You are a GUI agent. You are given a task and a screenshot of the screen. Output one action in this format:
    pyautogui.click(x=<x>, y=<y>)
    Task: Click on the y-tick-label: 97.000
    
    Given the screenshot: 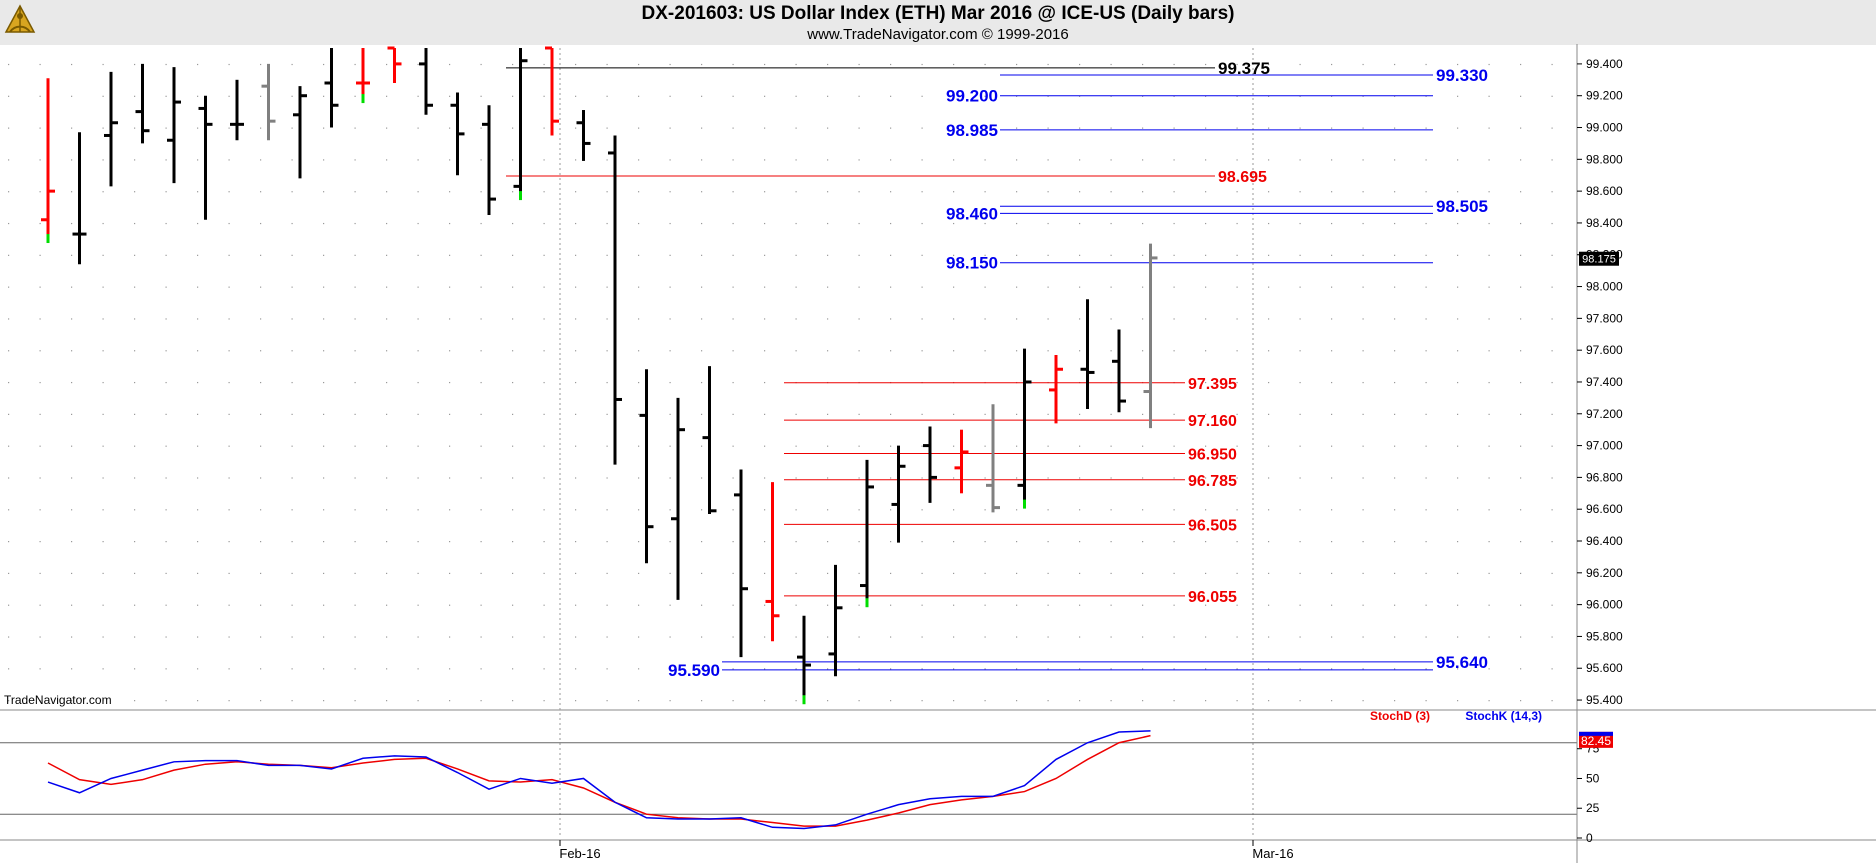 What is the action you would take?
    pyautogui.click(x=1604, y=446)
    